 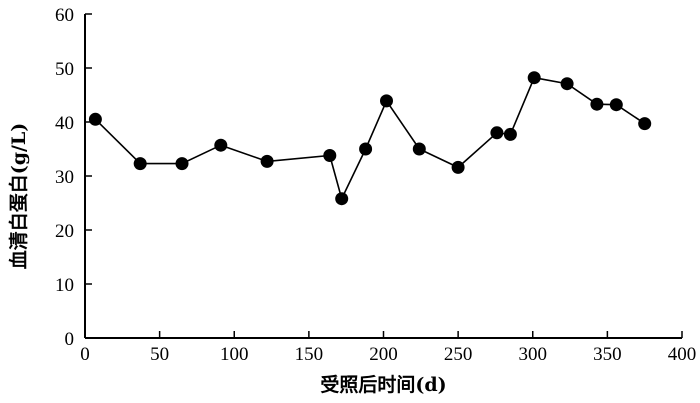 What do you see at coordinates (234, 354) in the screenshot?
I see `x-tick-label-100: 100` at bounding box center [234, 354].